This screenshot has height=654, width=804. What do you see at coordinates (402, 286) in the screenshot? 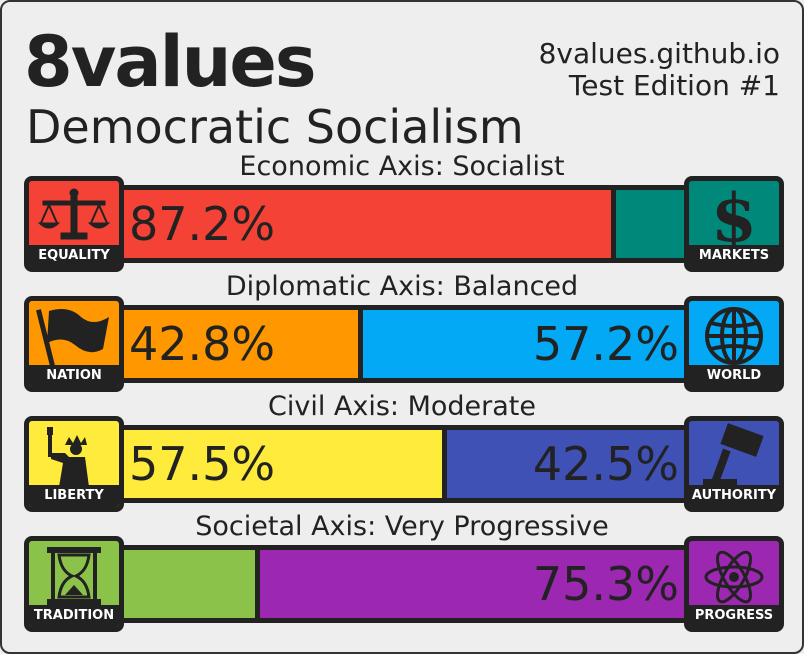
I see `axis-title-diplomatic: Diplomatic Axis: Balanced` at bounding box center [402, 286].